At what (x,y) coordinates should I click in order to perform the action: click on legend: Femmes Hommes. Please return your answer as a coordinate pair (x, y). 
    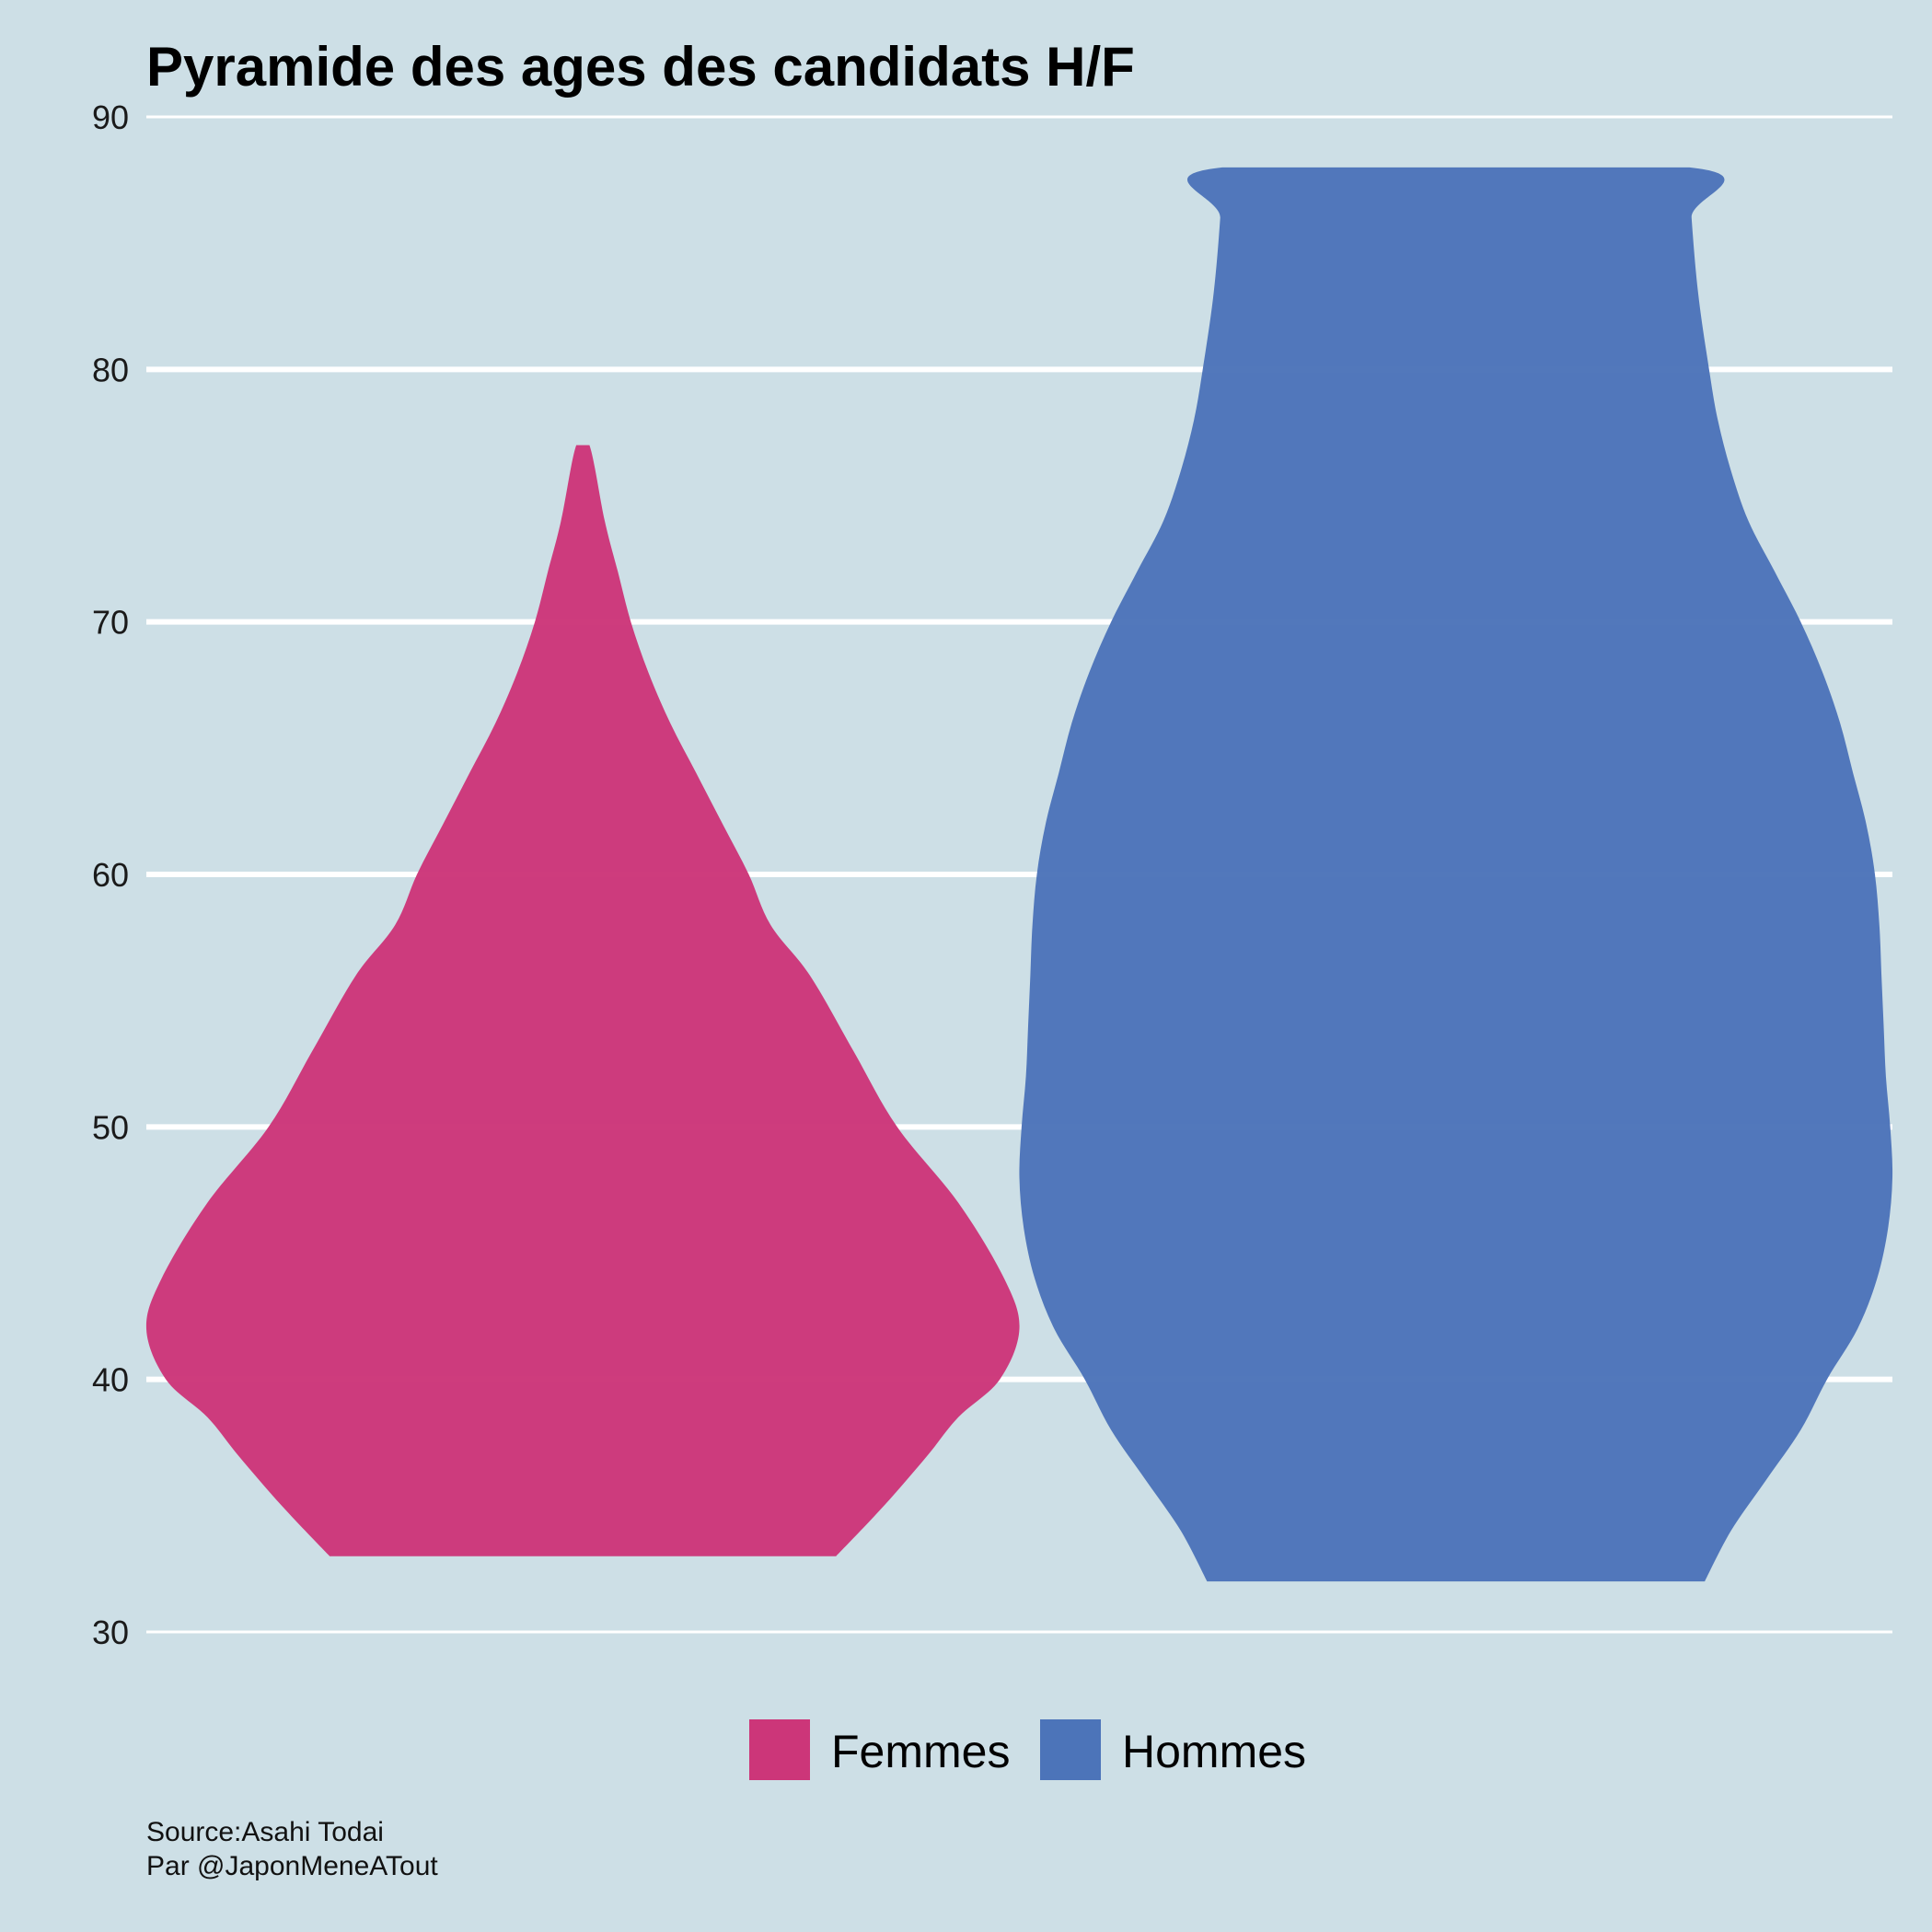
    Looking at the image, I should click on (1027, 1750).